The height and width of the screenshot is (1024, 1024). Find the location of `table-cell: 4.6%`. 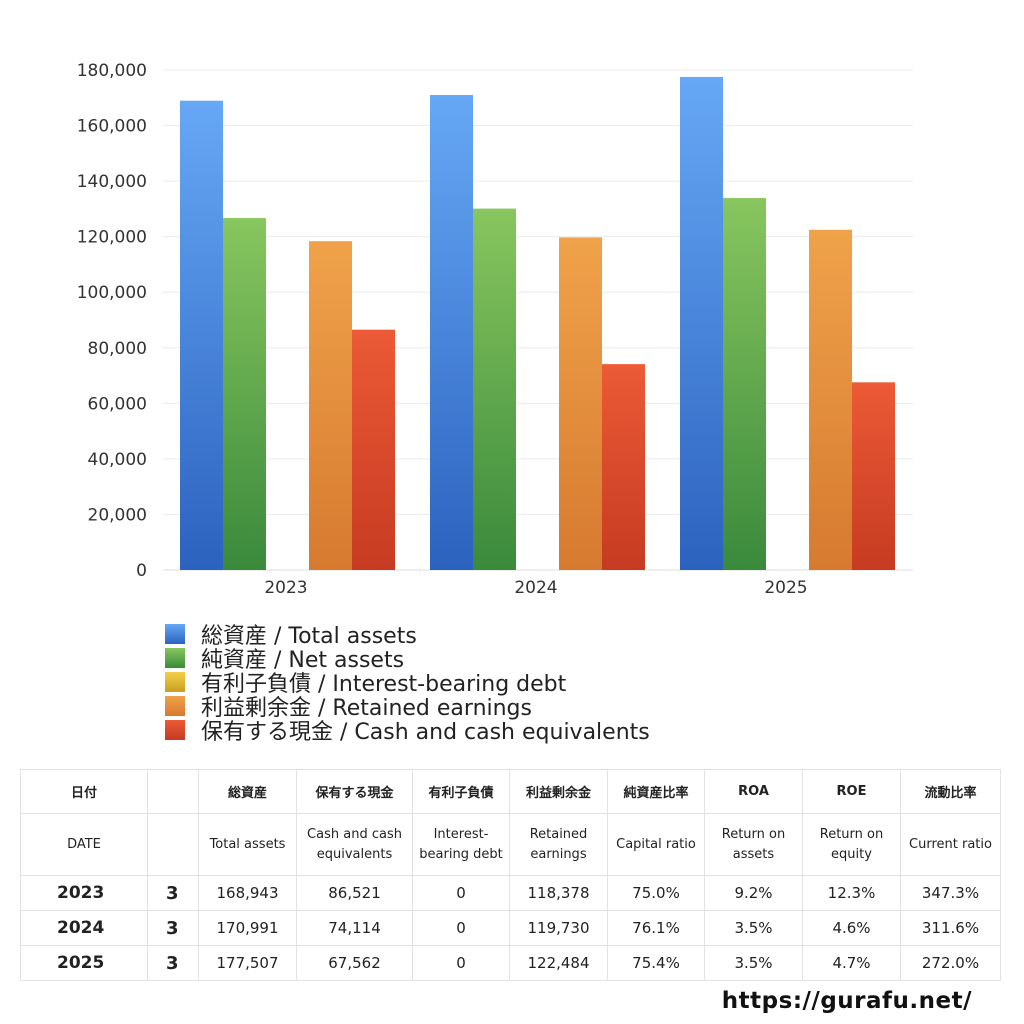

table-cell: 4.6% is located at coordinates (851, 928).